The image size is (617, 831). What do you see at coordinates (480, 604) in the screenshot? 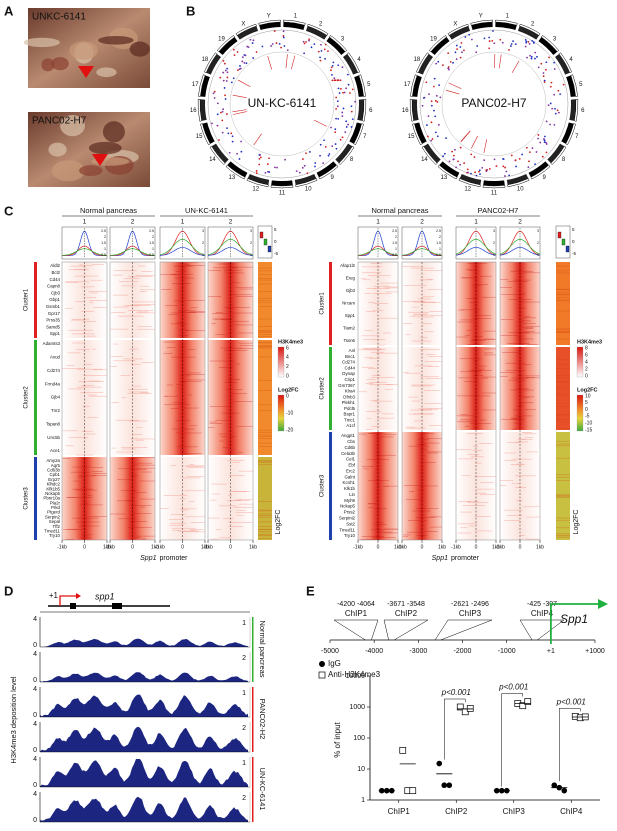
I see `region-end: -2496` at bounding box center [480, 604].